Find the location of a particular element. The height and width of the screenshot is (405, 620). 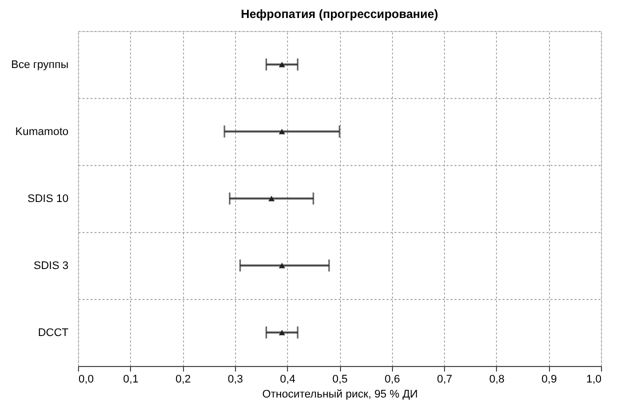

x-tick-label: 0,7 is located at coordinates (444, 380).